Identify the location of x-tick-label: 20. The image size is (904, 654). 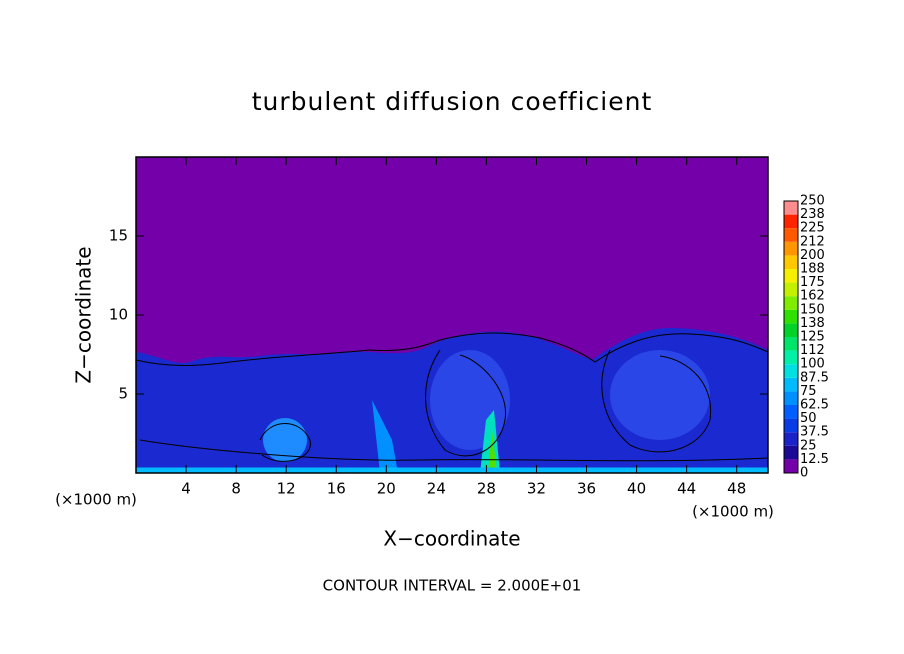
(386, 489).